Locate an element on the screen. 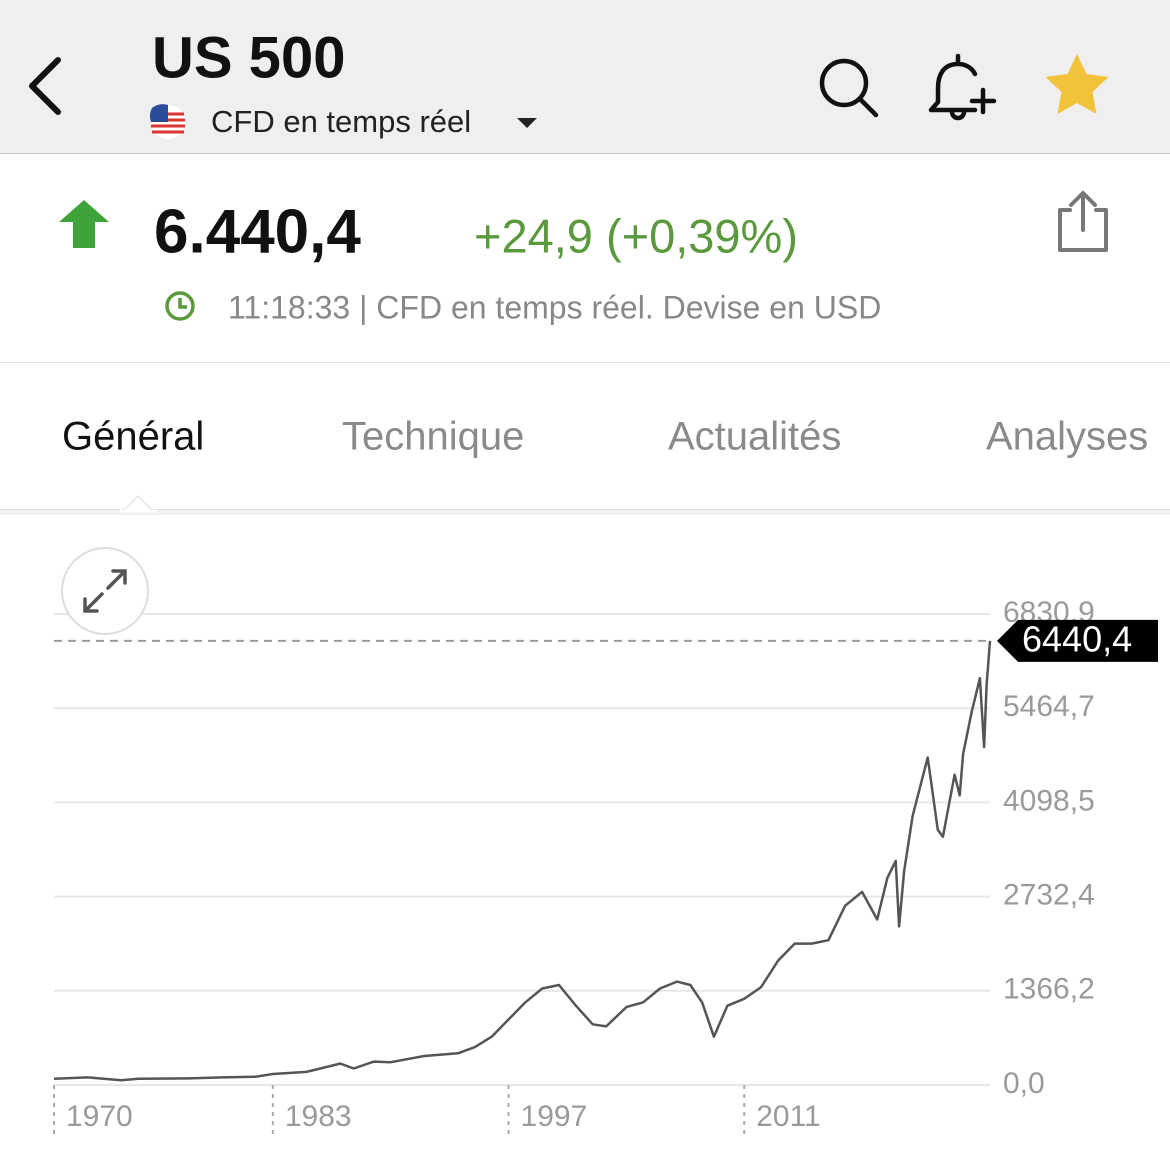 The image size is (1170, 1175). alert-icon is located at coordinates (962, 87).